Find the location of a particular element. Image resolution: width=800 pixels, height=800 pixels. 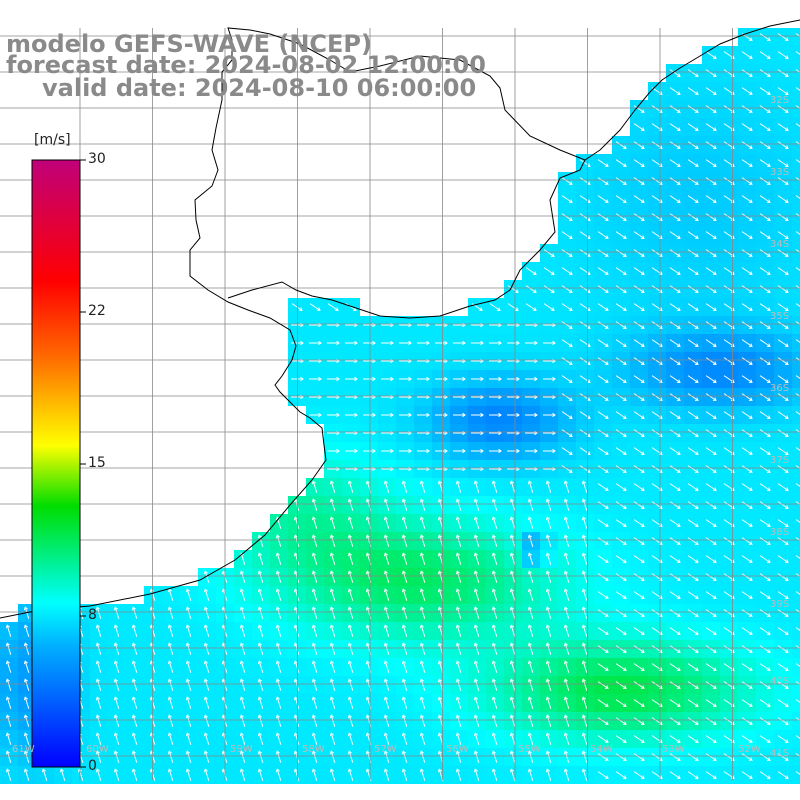

lat-label: 35S is located at coordinates (780, 316).